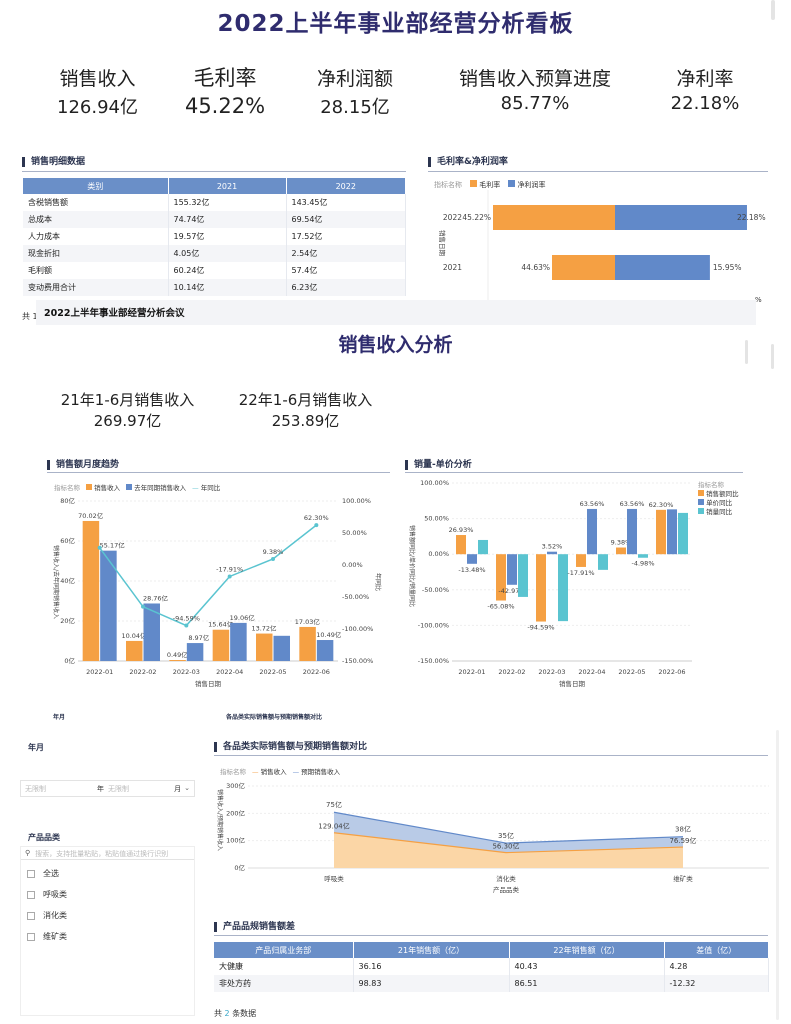  What do you see at coordinates (716, 950) in the screenshot?
I see `column-header: 差值（亿）` at bounding box center [716, 950].